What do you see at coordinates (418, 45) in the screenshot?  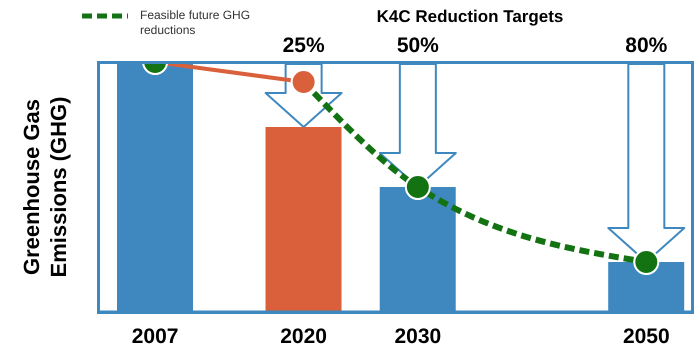 I see `text: 50%` at bounding box center [418, 45].